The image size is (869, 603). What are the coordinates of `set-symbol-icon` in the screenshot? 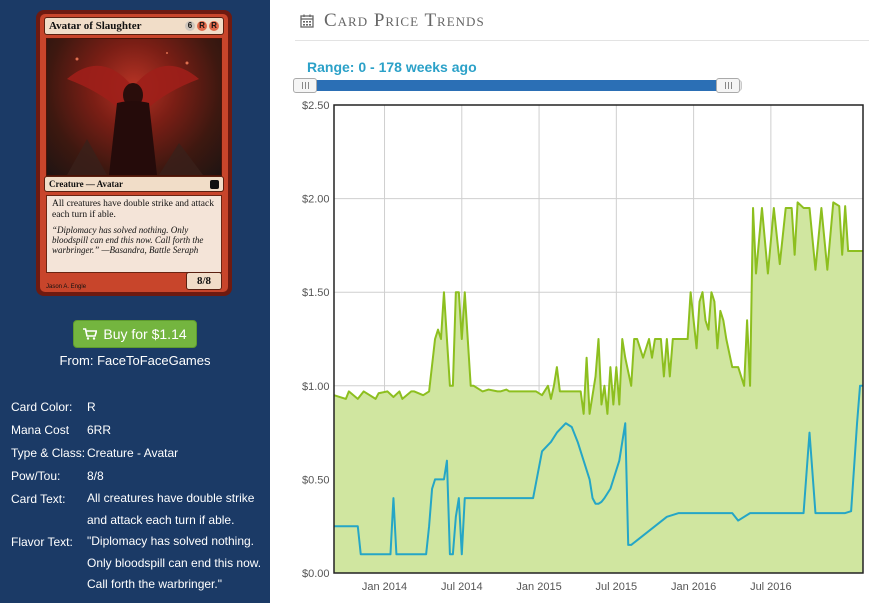 It's located at (214, 184).